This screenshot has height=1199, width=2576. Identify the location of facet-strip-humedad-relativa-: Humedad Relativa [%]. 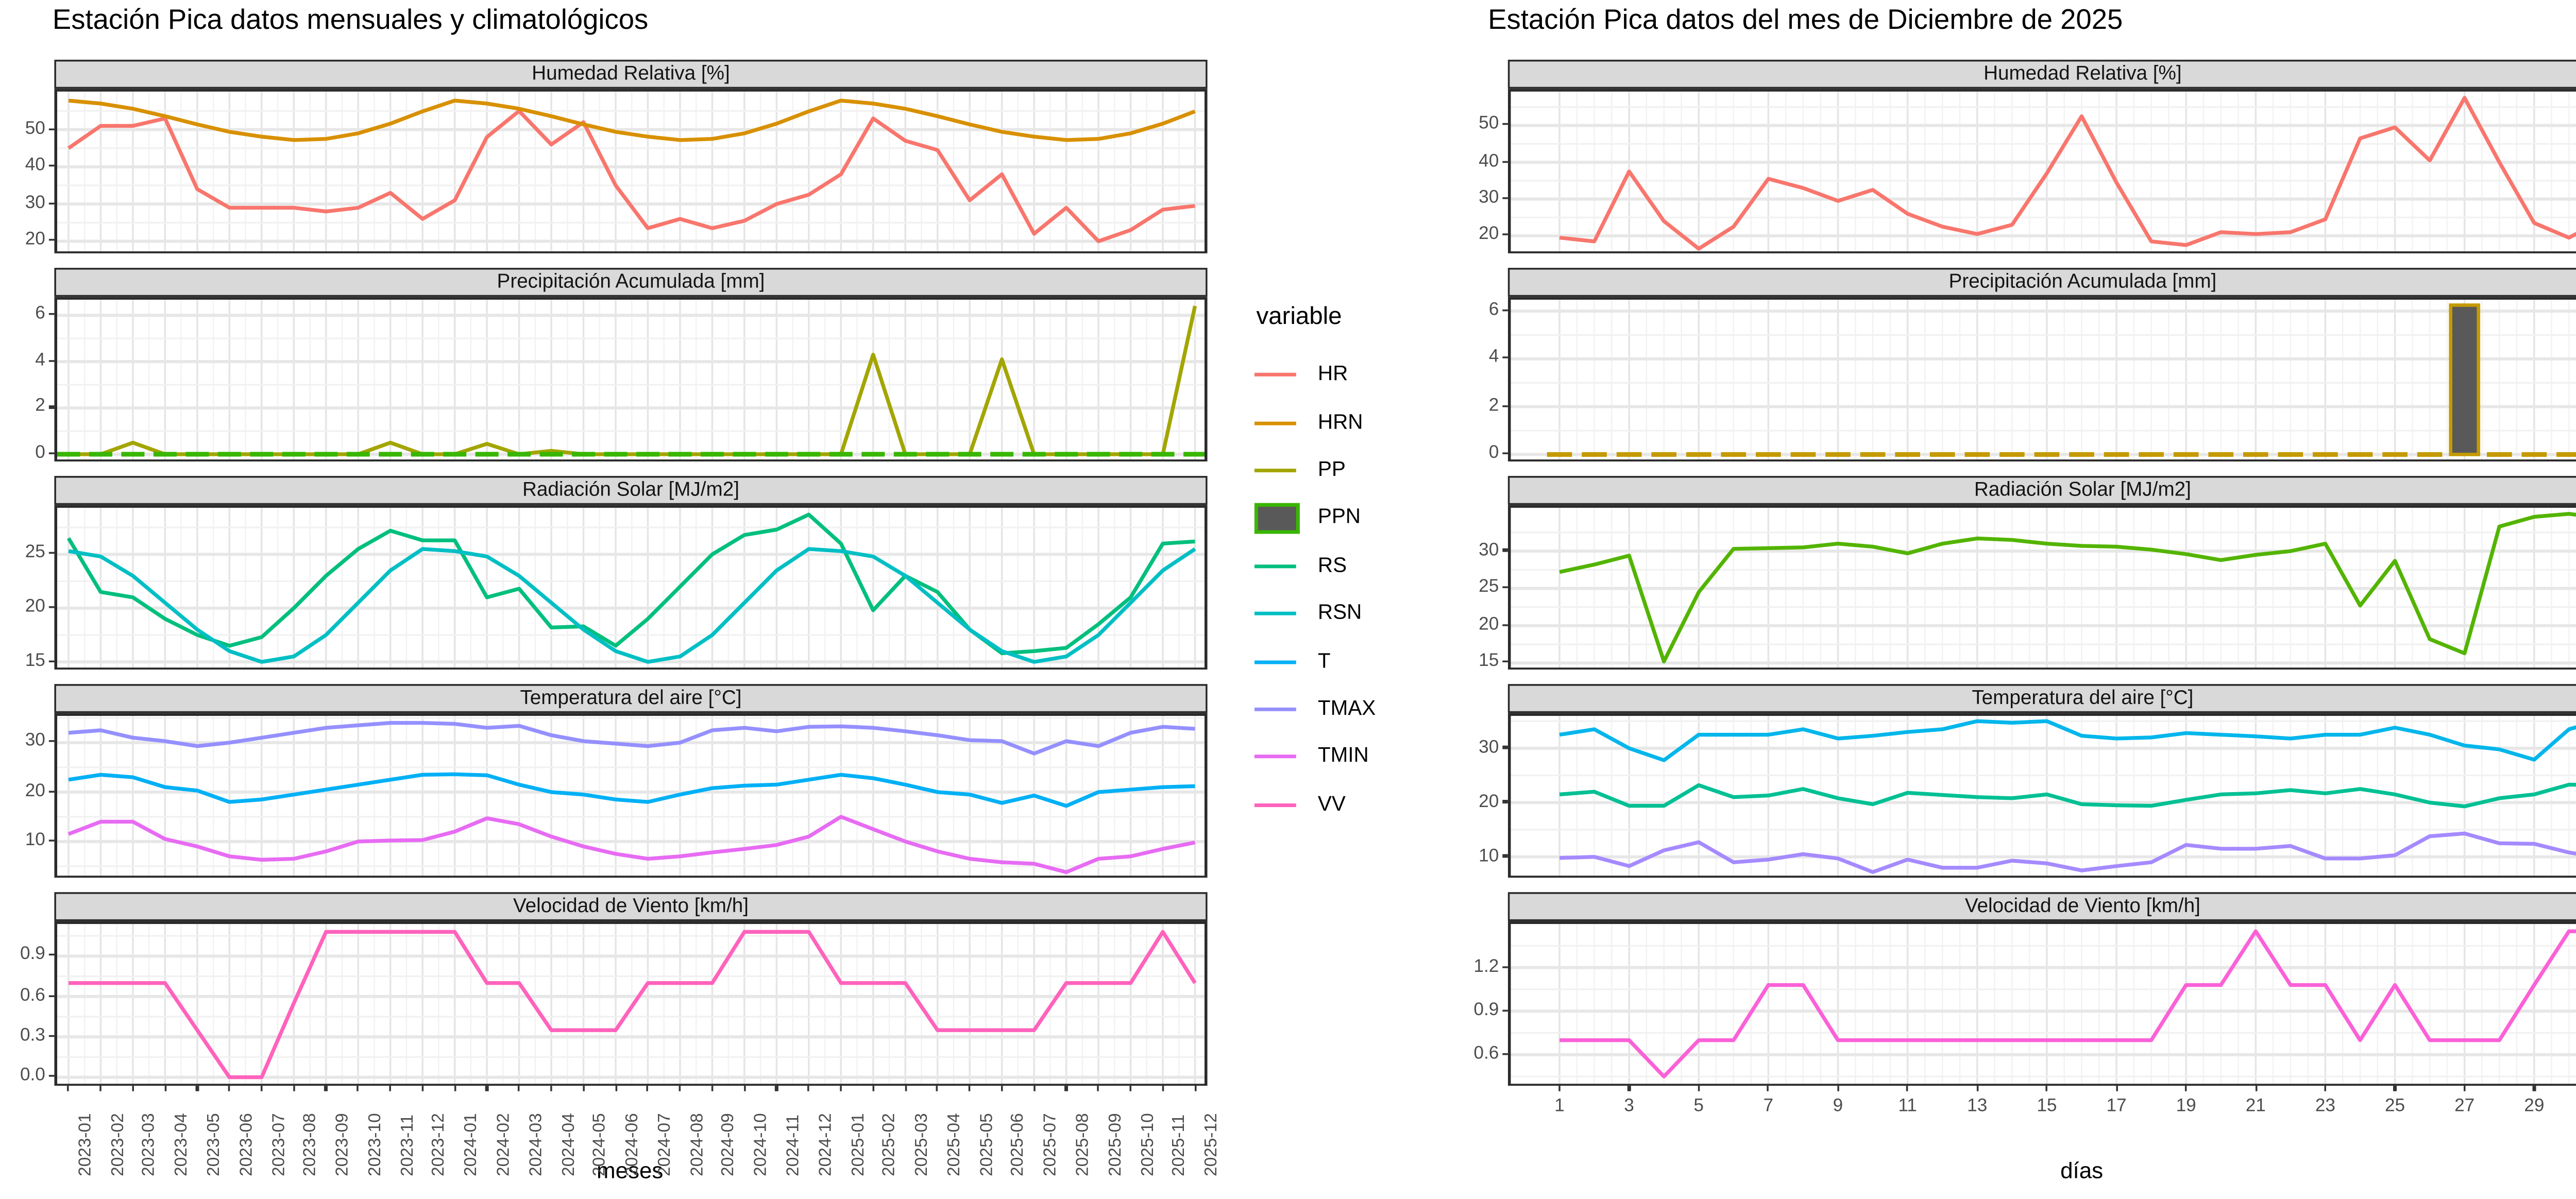
(2041, 73).